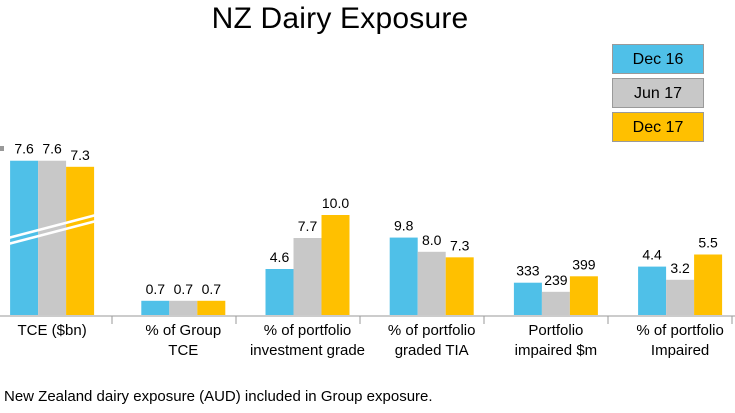 The width and height of the screenshot is (735, 413). What do you see at coordinates (308, 330) in the screenshot?
I see `category-label-2-0: % of portfolio` at bounding box center [308, 330].